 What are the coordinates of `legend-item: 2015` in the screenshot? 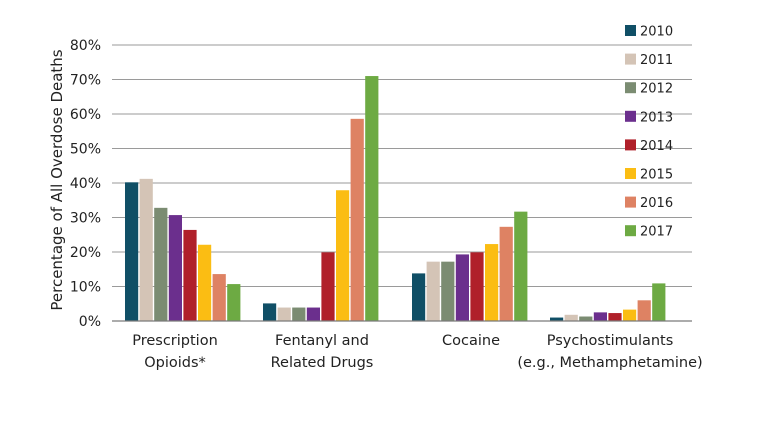 It's located at (649, 175).